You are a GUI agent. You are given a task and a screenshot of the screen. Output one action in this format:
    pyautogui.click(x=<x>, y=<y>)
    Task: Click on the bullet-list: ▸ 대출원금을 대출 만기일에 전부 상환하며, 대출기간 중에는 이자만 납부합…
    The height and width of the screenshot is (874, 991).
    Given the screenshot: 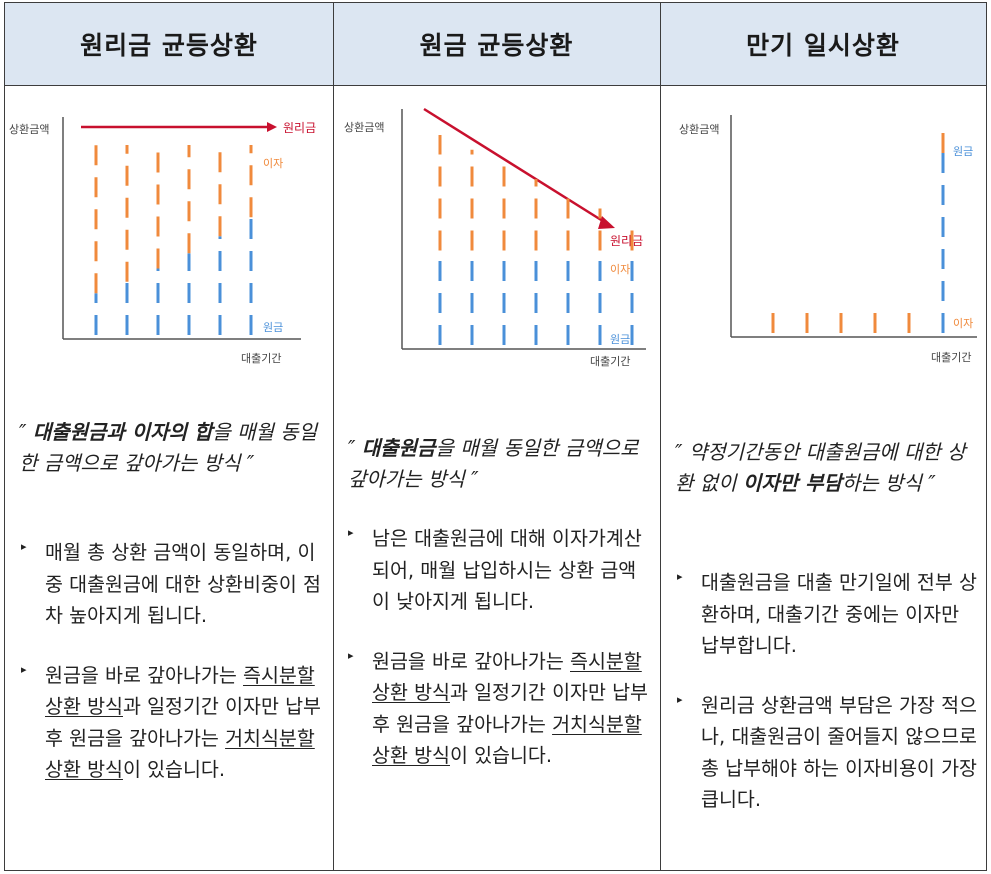 What is the action you would take?
    pyautogui.click(x=828, y=705)
    